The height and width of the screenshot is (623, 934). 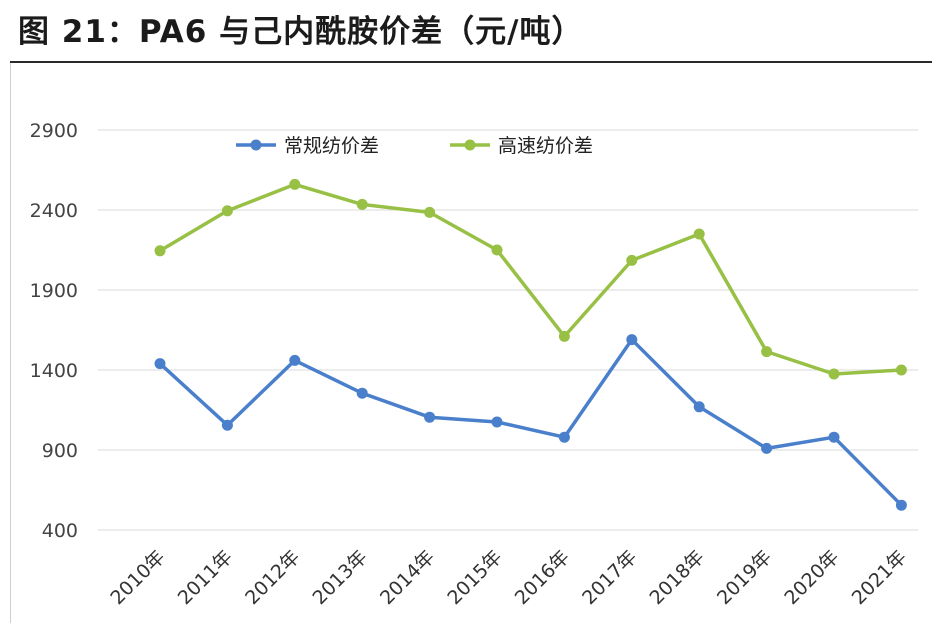 What do you see at coordinates (10, 343) in the screenshot?
I see `frame-border` at bounding box center [10, 343].